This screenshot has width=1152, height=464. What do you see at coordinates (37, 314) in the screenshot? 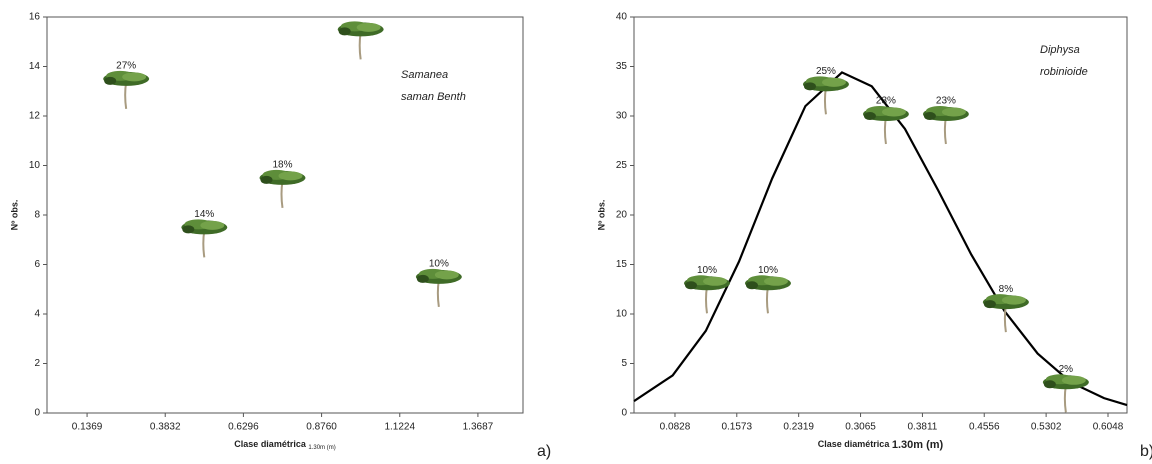
I see `y-tick-label: 4` at bounding box center [37, 314].